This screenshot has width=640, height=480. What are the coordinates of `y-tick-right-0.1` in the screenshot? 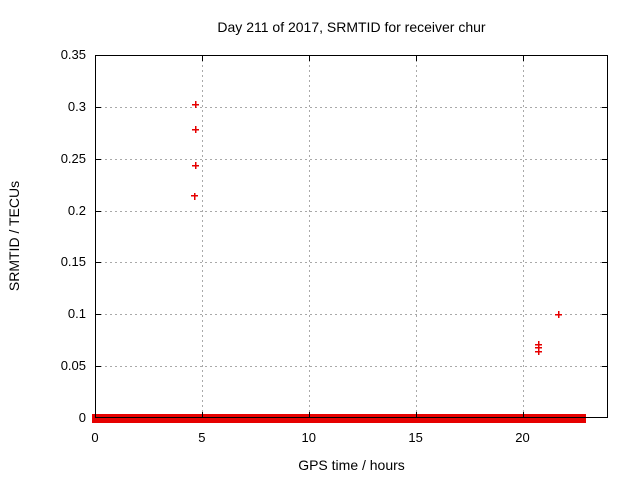 It's located at (605, 315).